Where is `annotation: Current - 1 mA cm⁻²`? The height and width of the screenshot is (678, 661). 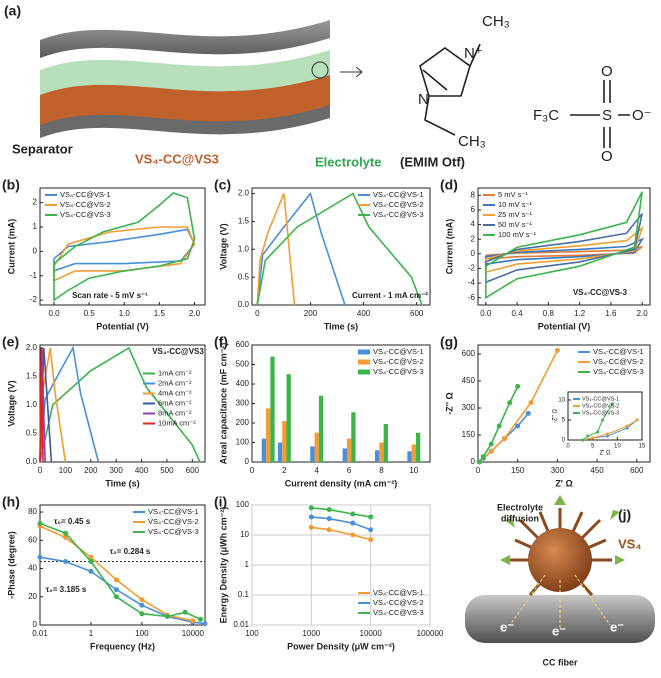 annotation: Current - 1 mA cm⁻² is located at coordinates (390, 295).